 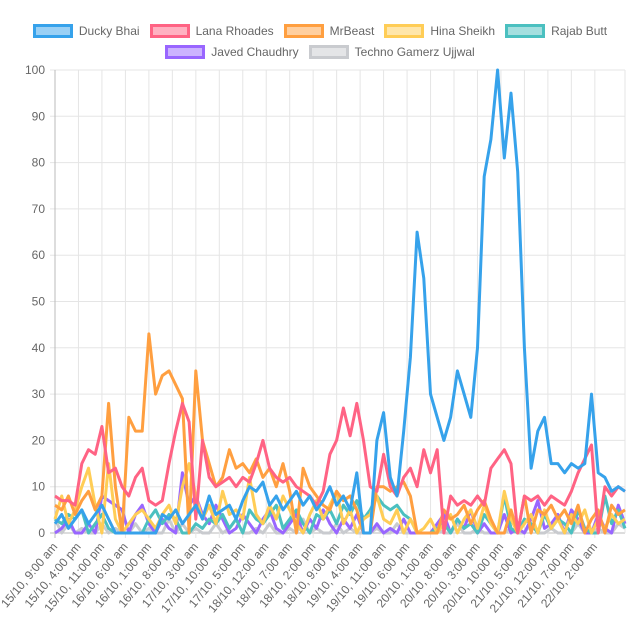 What do you see at coordinates (39, 255) in the screenshot?
I see `y-tick-label: 60` at bounding box center [39, 255].